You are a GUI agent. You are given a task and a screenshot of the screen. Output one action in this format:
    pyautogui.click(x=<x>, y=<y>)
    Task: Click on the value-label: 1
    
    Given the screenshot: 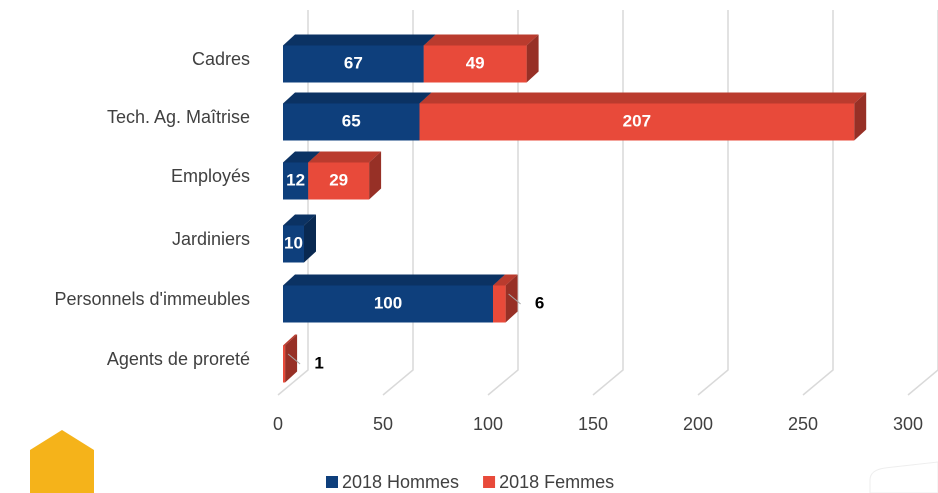 What is the action you would take?
    pyautogui.click(x=318, y=362)
    